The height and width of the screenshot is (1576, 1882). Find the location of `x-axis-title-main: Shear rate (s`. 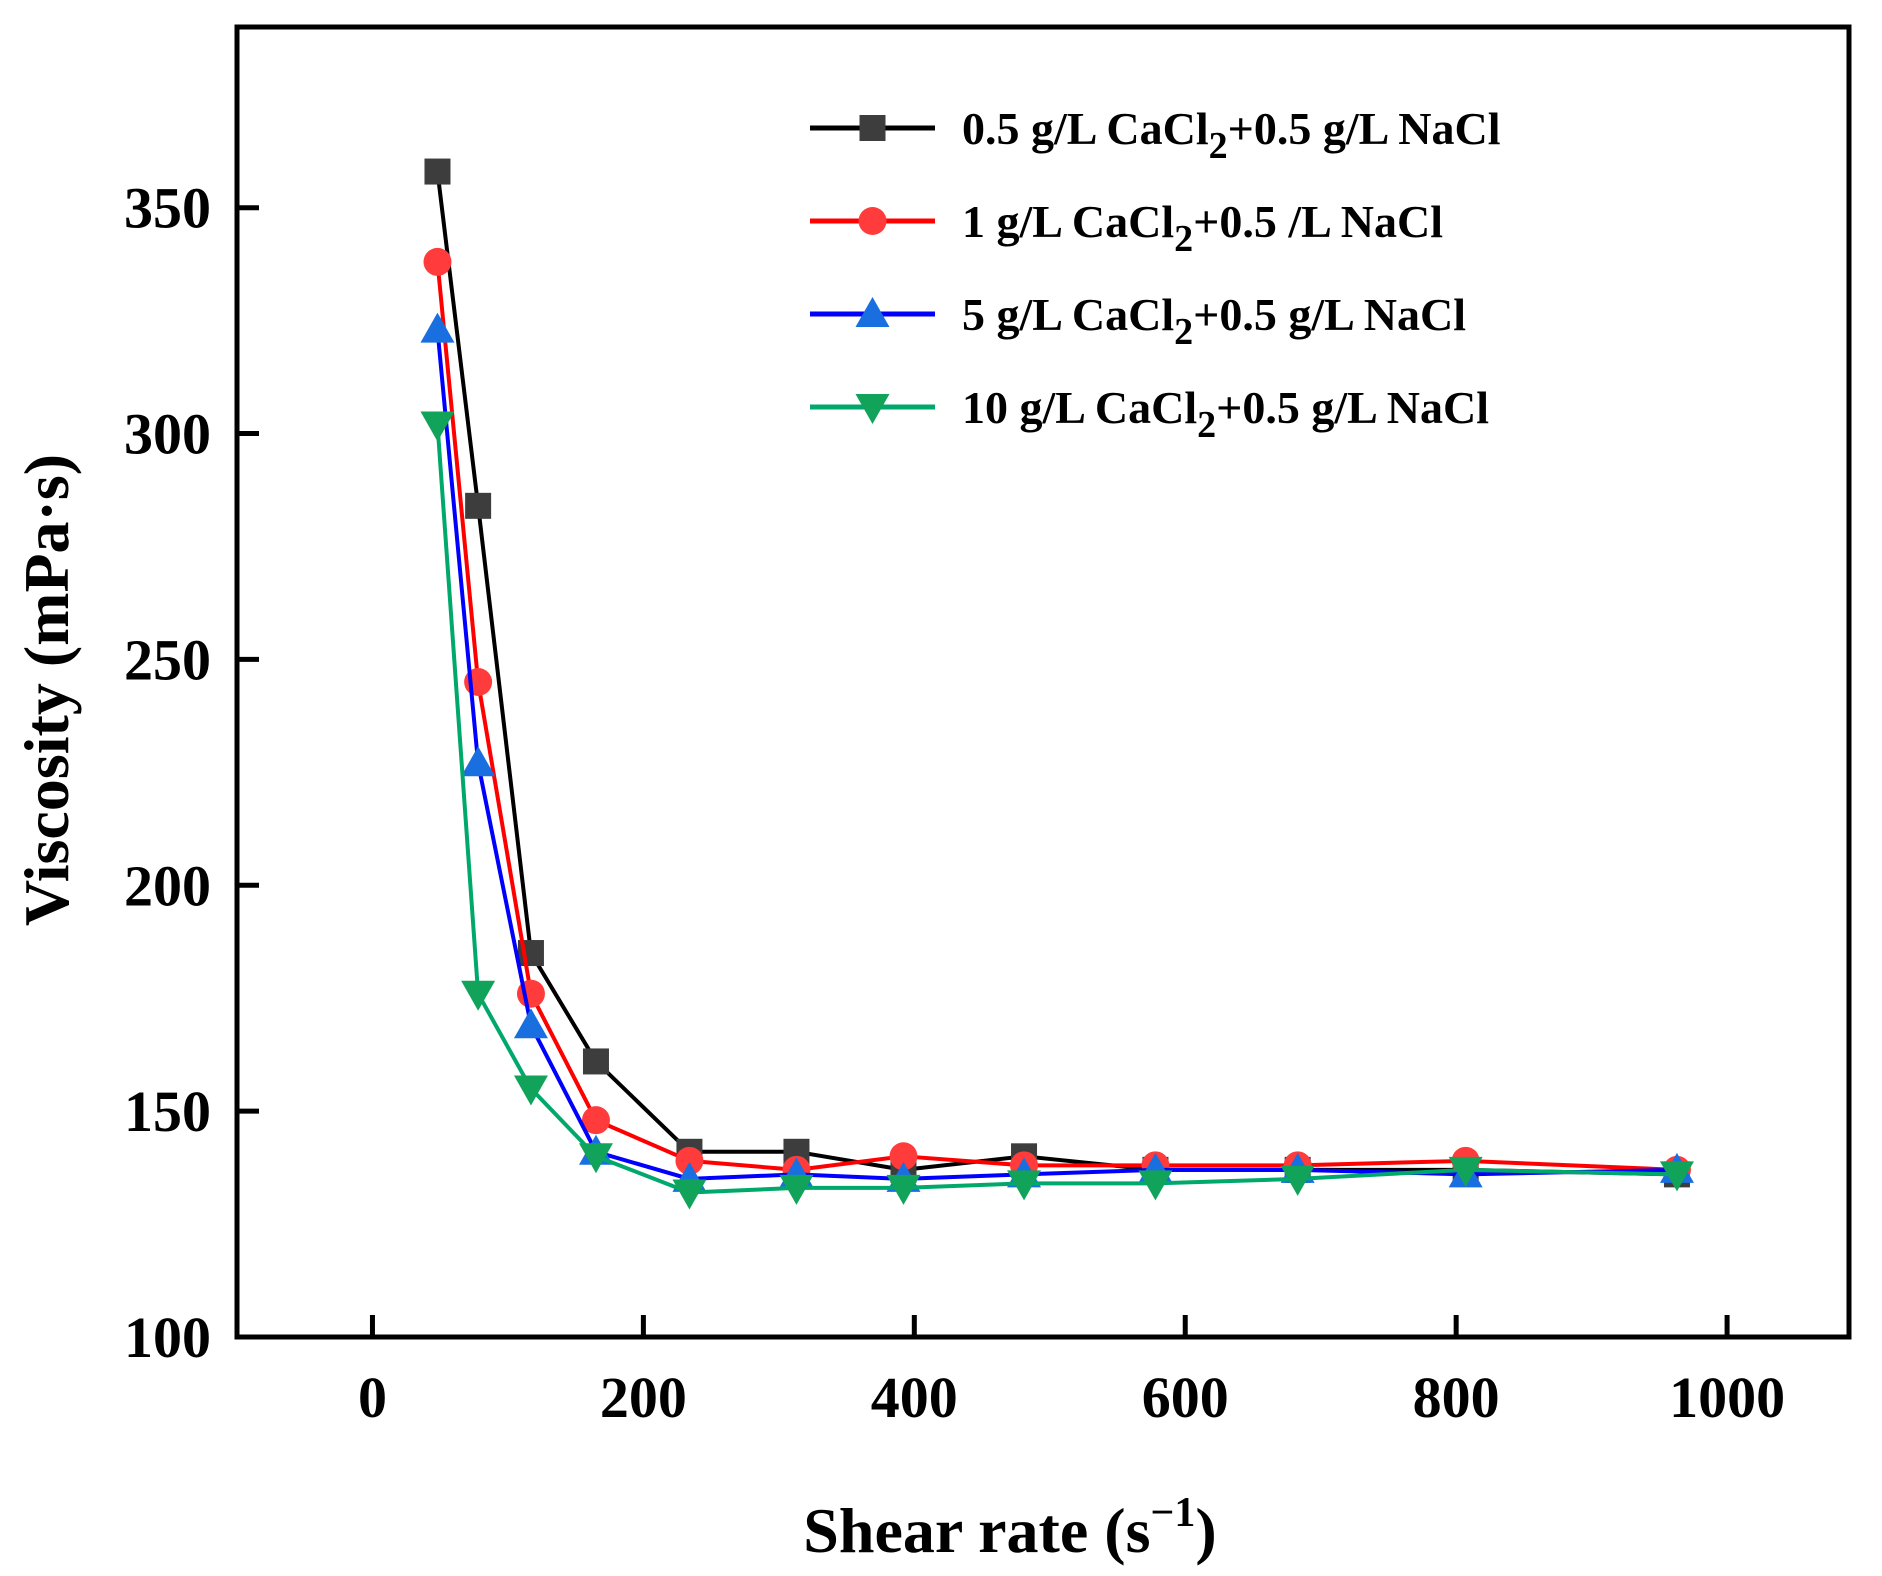

x-axis-title-main: Shear rate (s is located at coordinates (976, 1530).